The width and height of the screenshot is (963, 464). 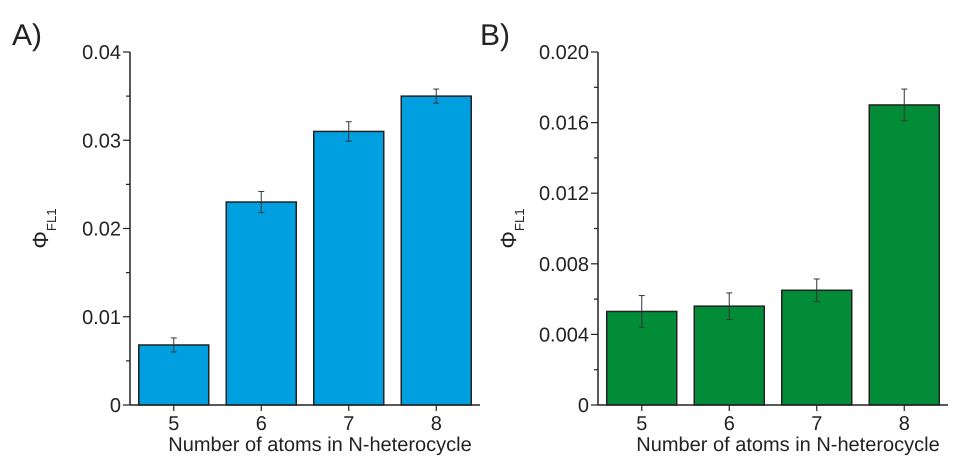 What do you see at coordinates (101, 53) in the screenshot?
I see `y-tick-label: 0.04` at bounding box center [101, 53].